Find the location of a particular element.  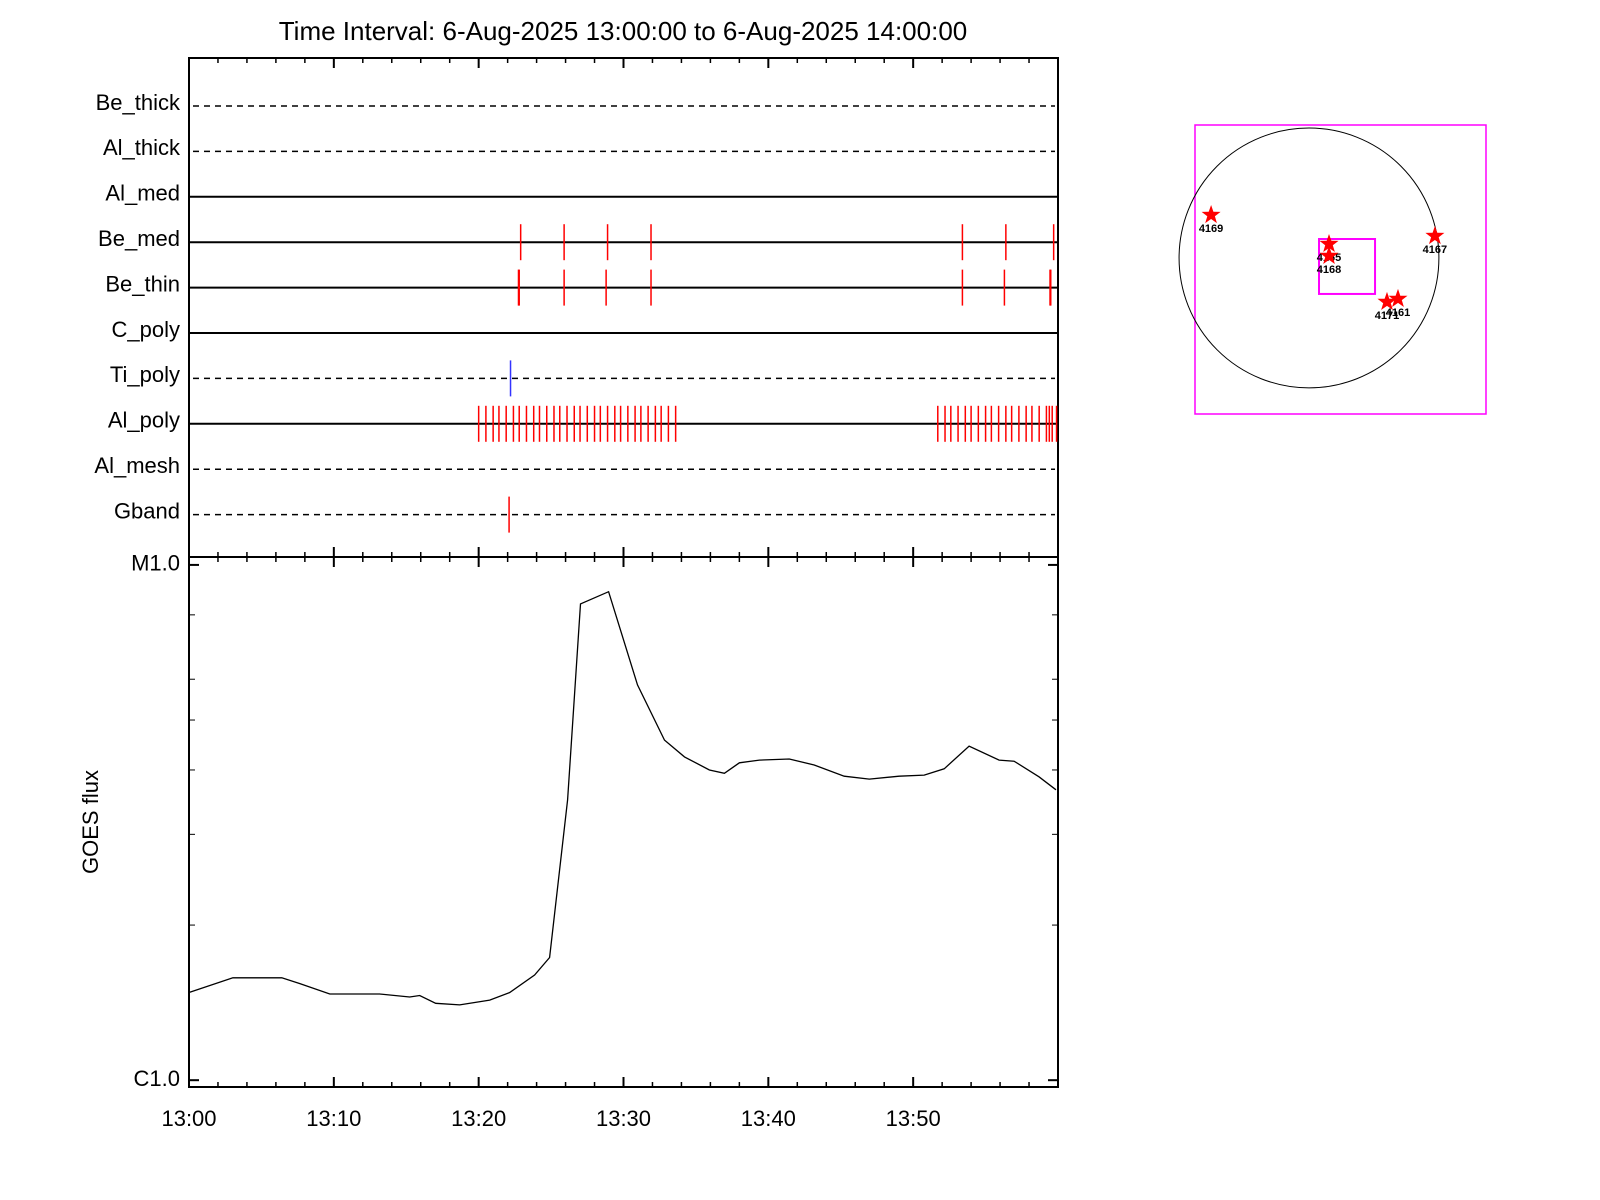

row-label: Be_med is located at coordinates (139, 238).